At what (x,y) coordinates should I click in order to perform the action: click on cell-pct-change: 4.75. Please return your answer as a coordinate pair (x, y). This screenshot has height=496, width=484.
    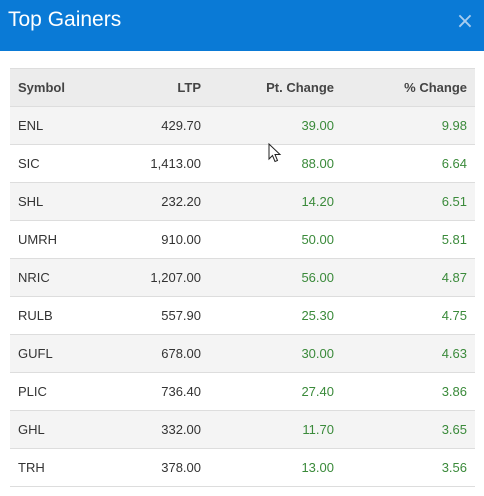
    Looking at the image, I should click on (454, 315).